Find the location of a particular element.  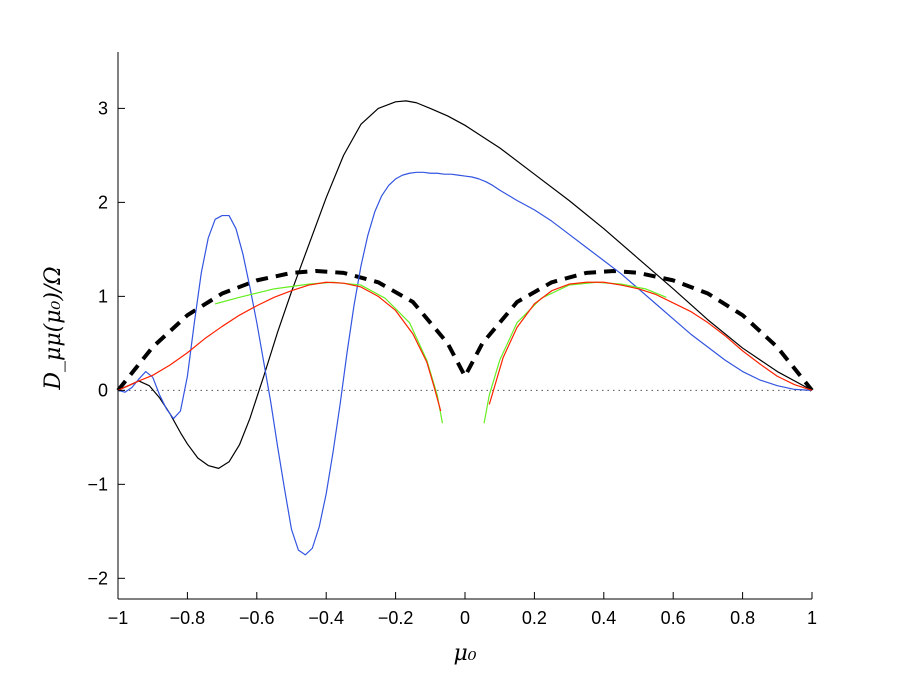

y-tick-label: 1 is located at coordinates (103, 296).